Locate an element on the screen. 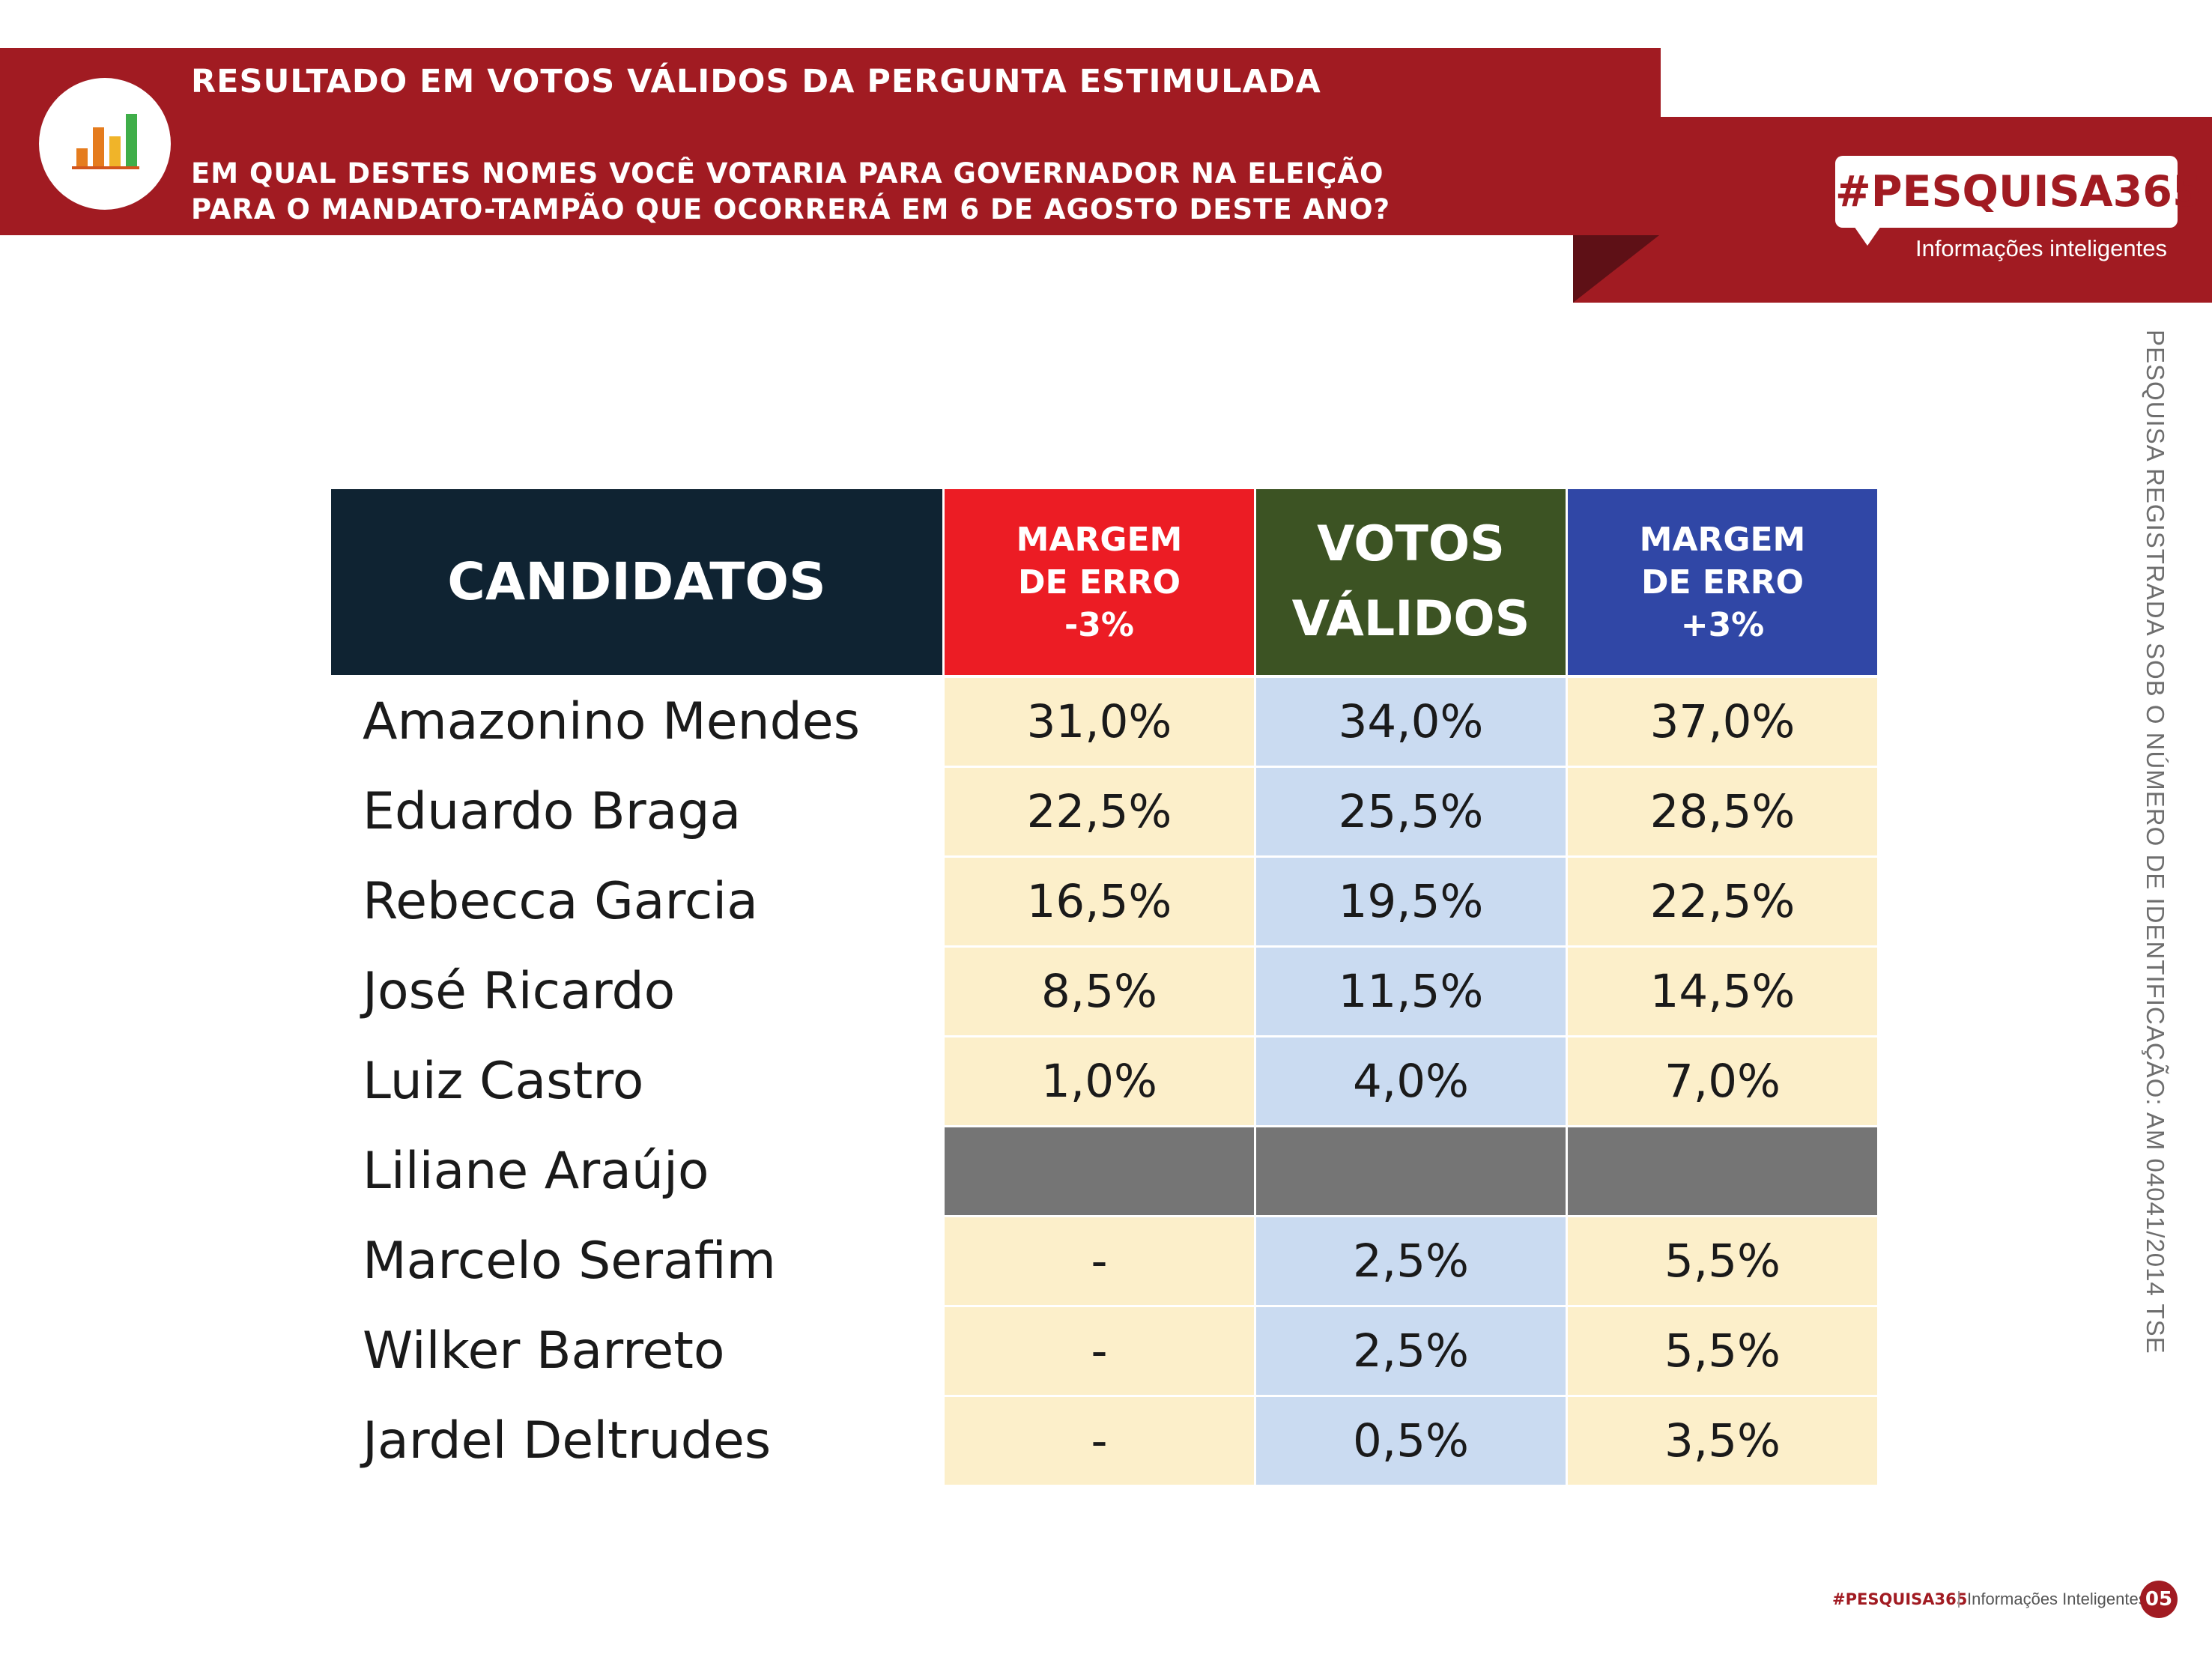 This screenshot has height=1657, width=2212. cell-margin-minus: 8,5% is located at coordinates (1099, 992).